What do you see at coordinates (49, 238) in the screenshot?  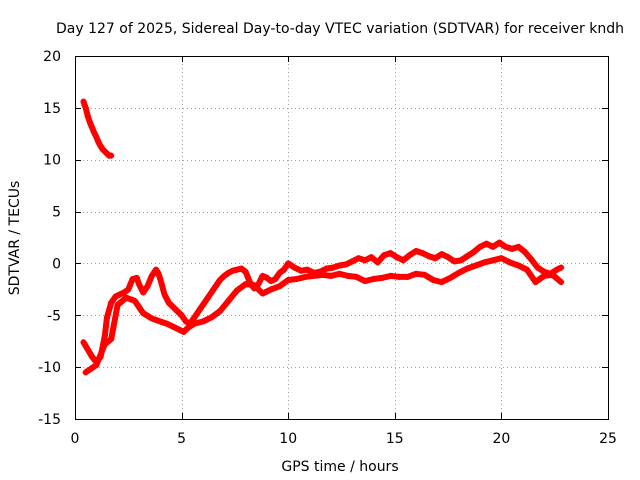 I see `y-tick-labels: -15 -10 -5 0 5 10 15 20` at bounding box center [49, 238].